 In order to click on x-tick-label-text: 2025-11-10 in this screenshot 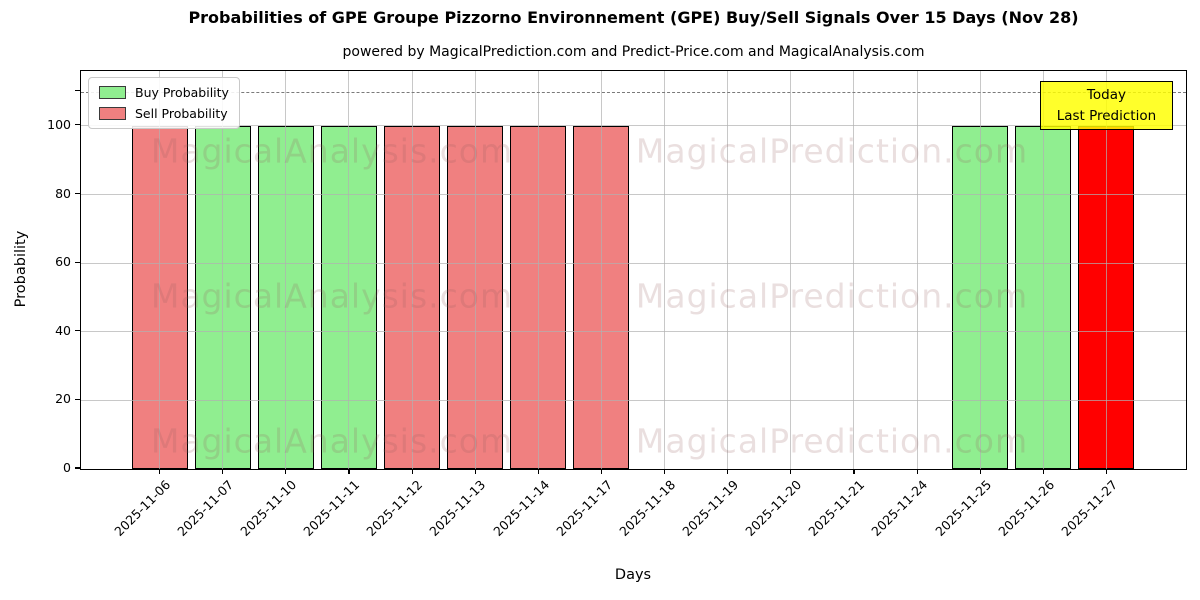, I will do `click(268, 508)`.